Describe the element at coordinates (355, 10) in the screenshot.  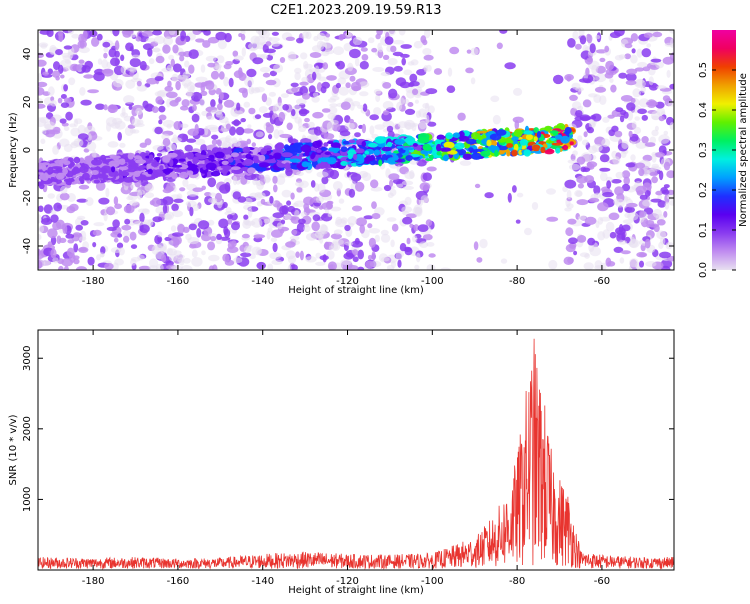
I see `figure-title: C2E1.2023.209.19.59.R13` at that location.